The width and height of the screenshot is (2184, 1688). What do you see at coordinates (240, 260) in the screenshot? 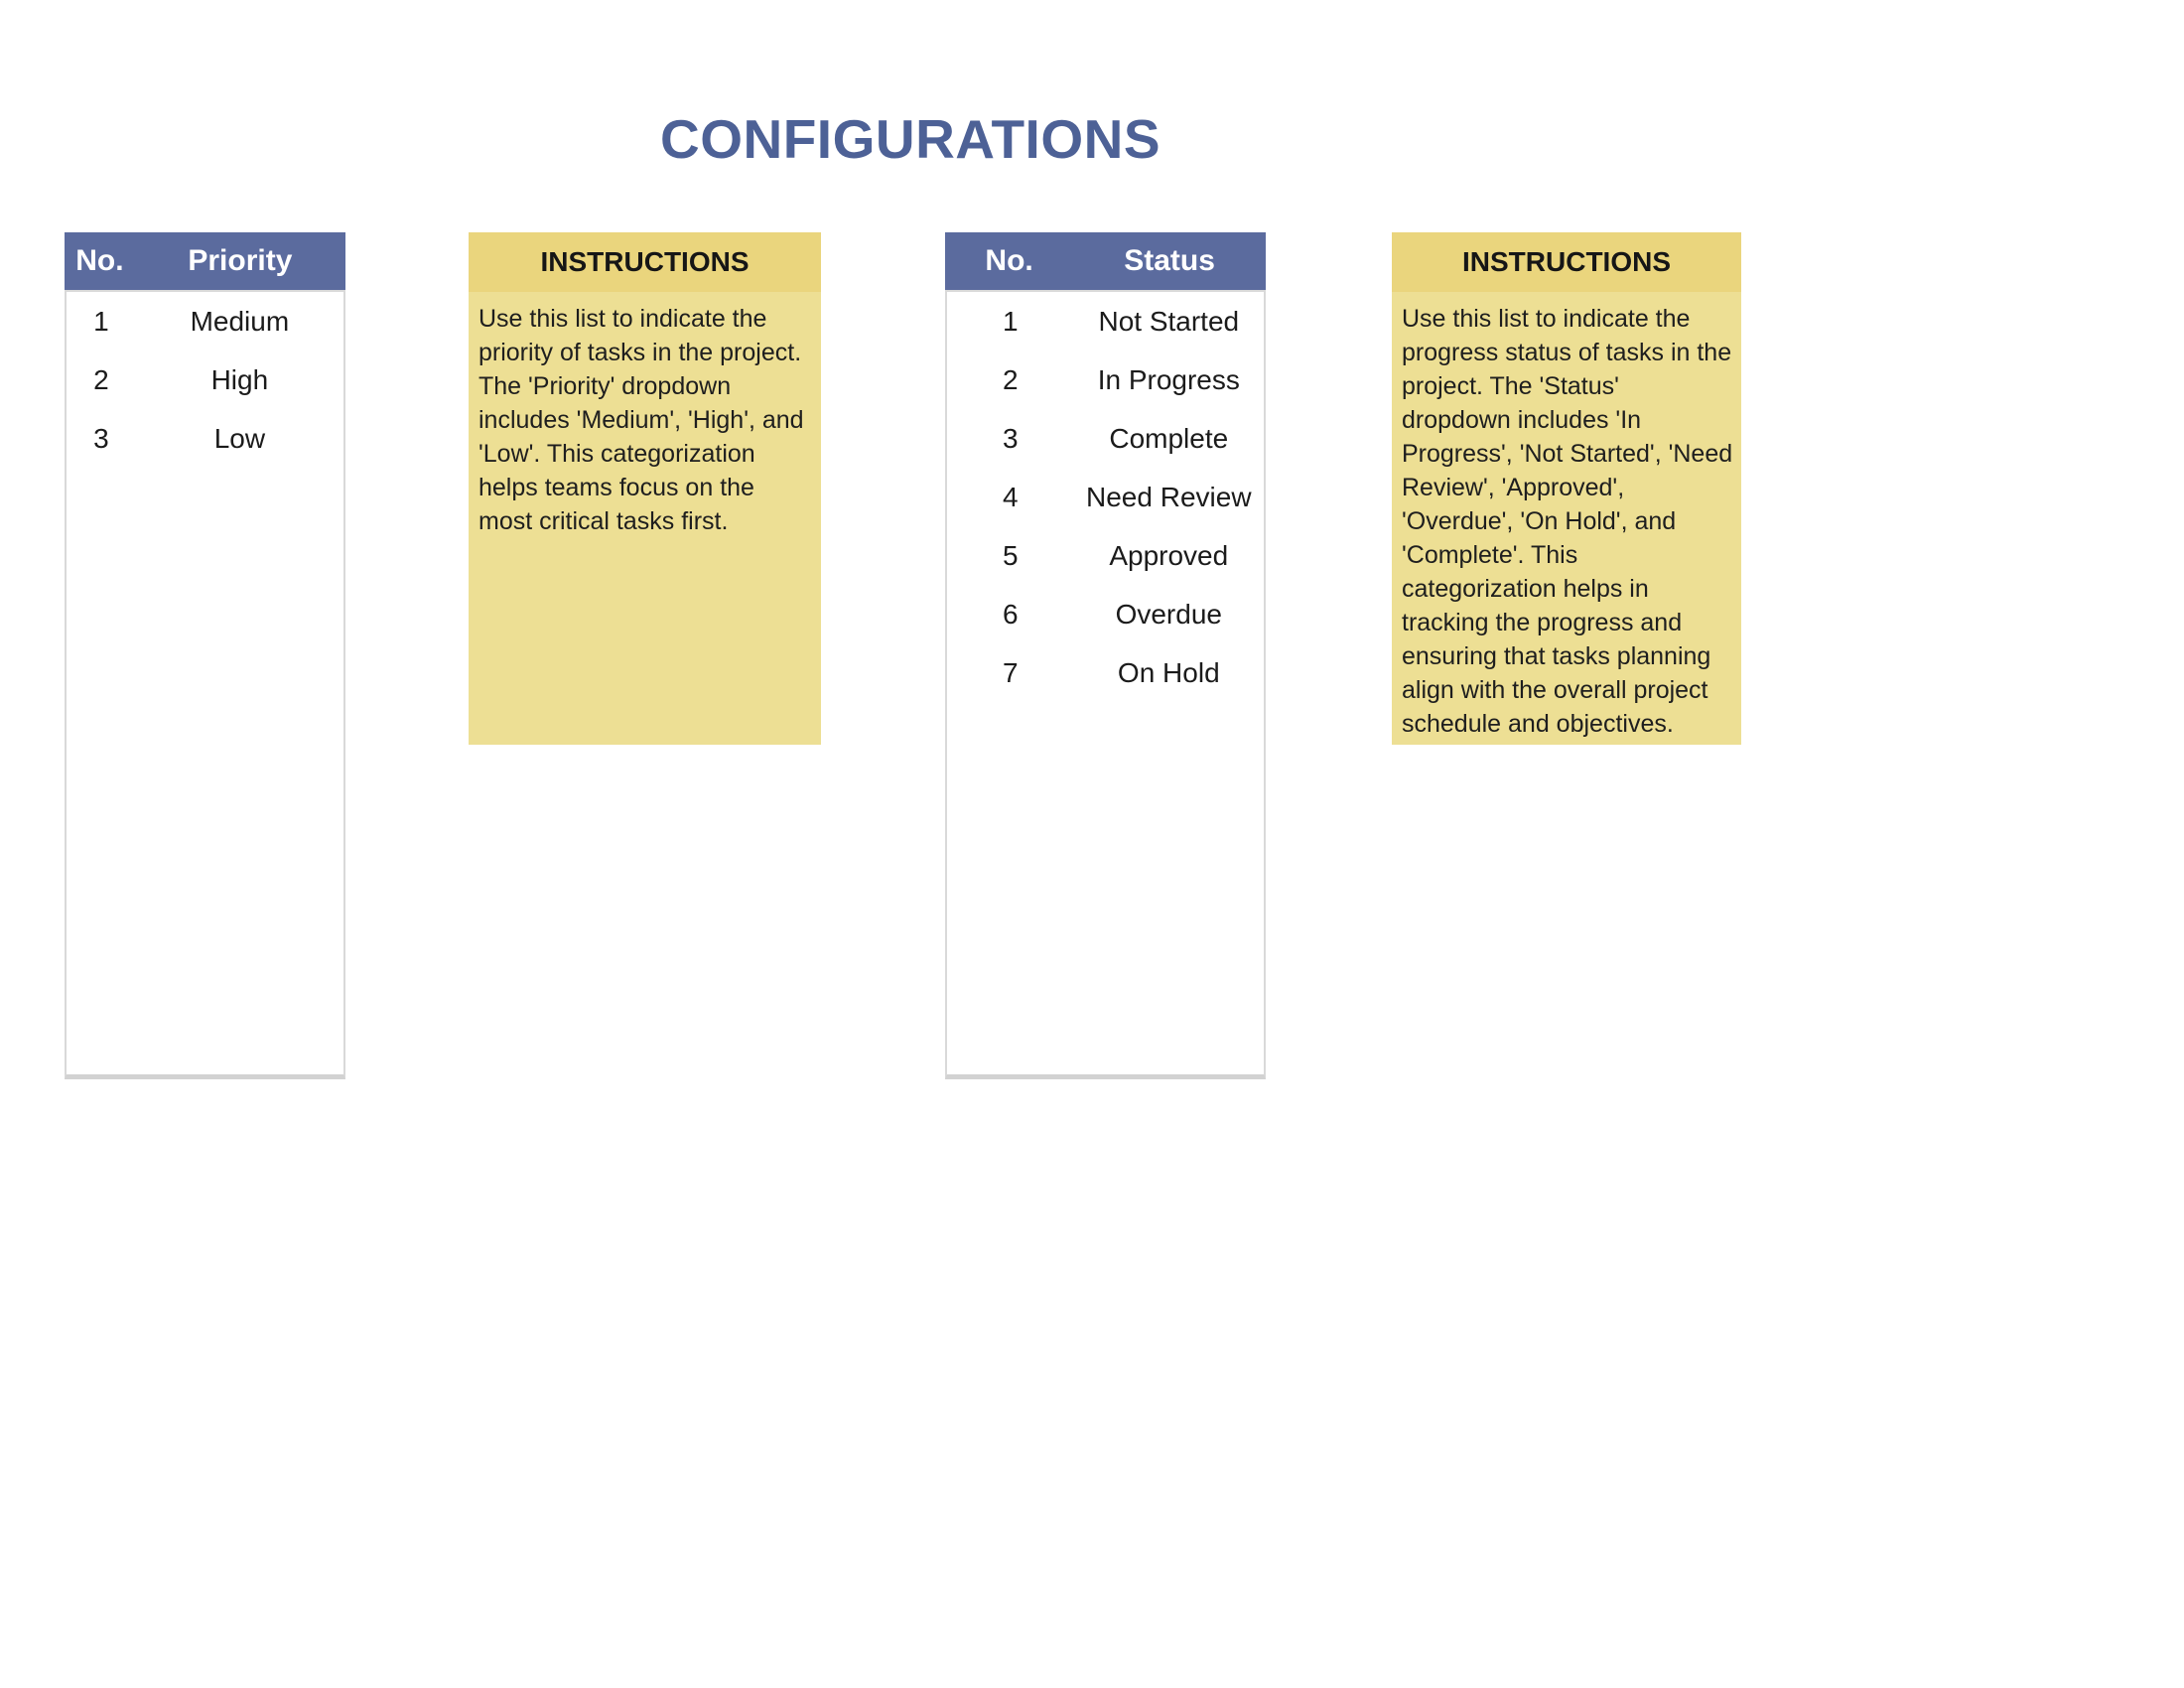
I see `priority-header-label-cell: Priority` at bounding box center [240, 260].